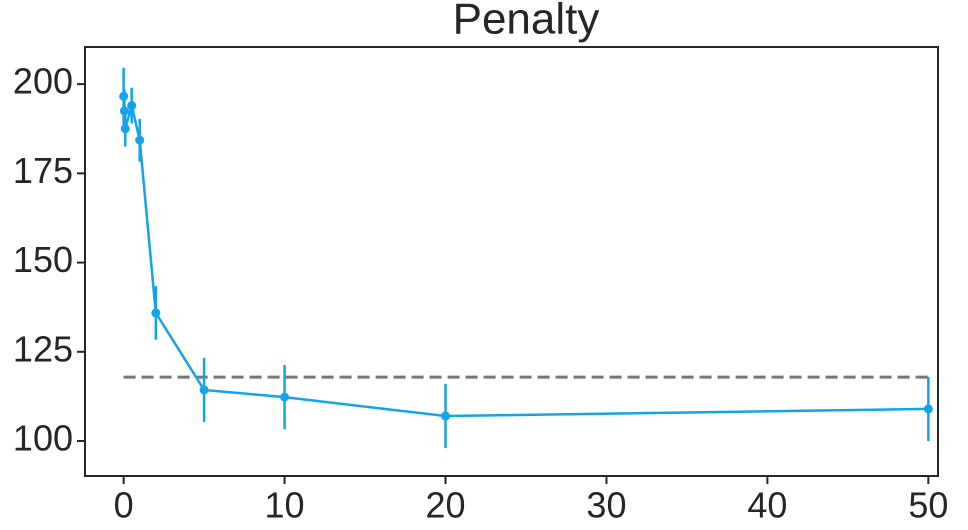  I want to click on x-tick-label: 0, so click(124, 505).